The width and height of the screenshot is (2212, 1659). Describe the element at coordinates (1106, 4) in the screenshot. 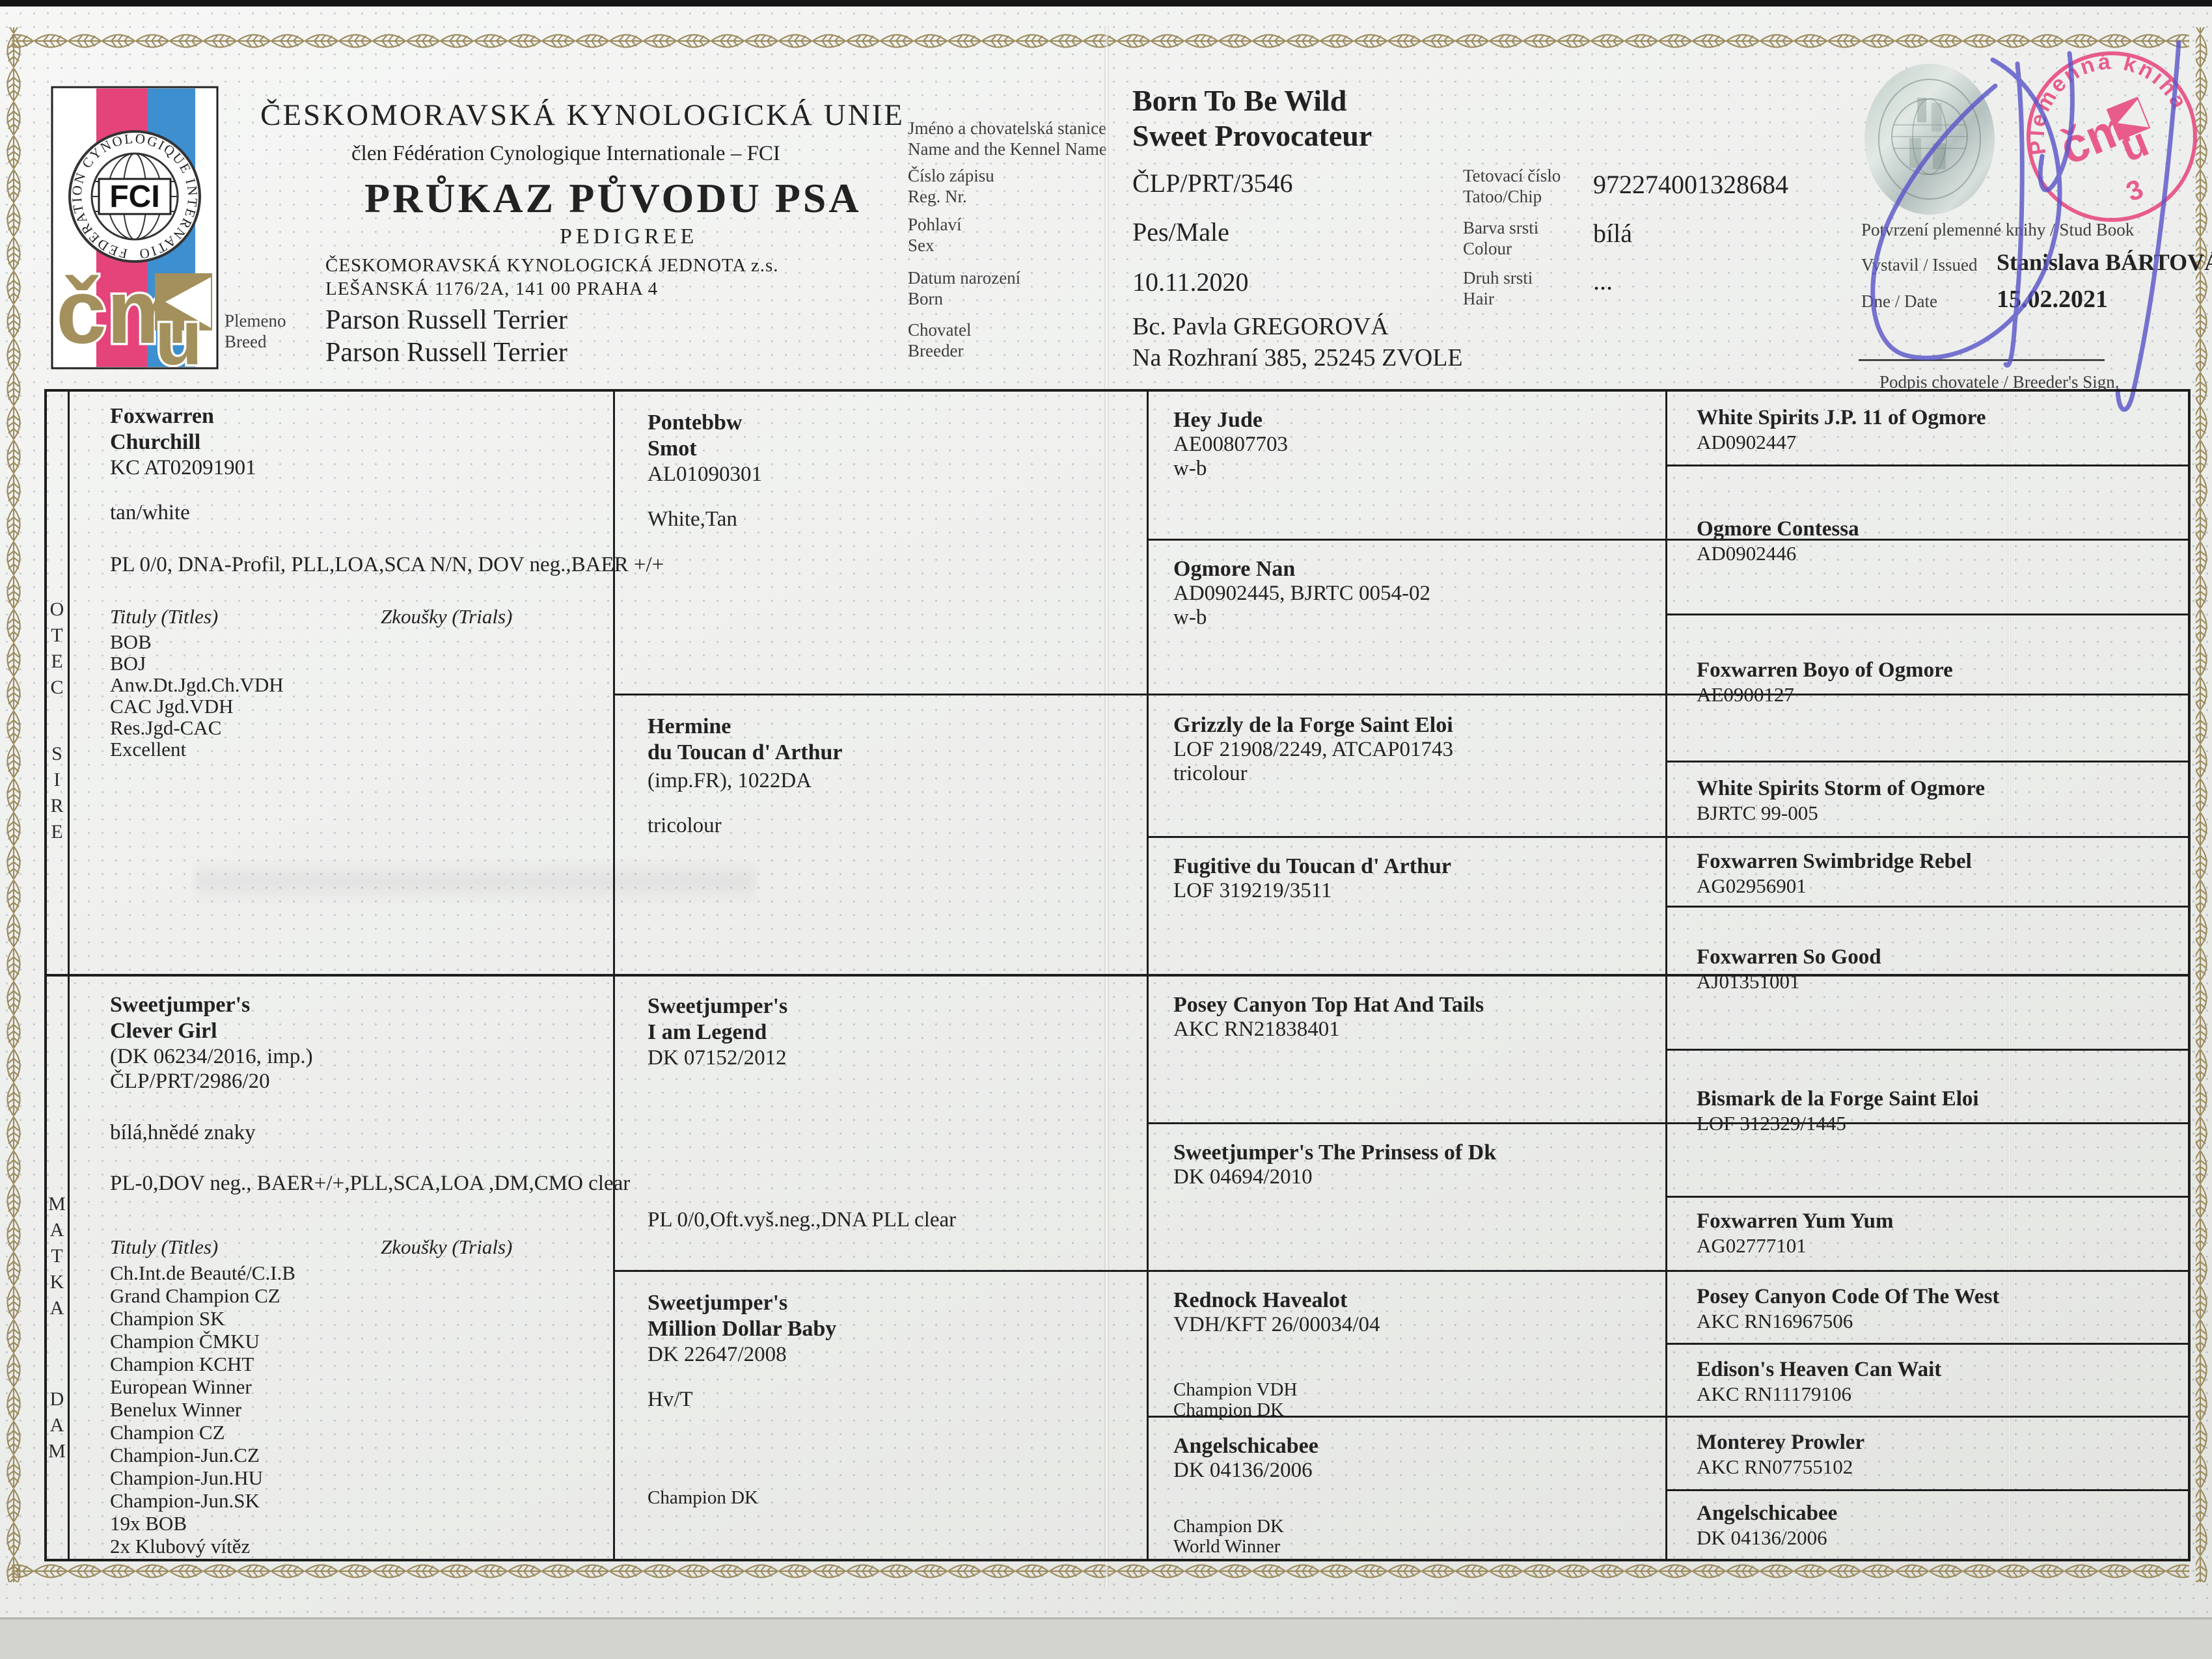

I see `scan-edge-top` at that location.